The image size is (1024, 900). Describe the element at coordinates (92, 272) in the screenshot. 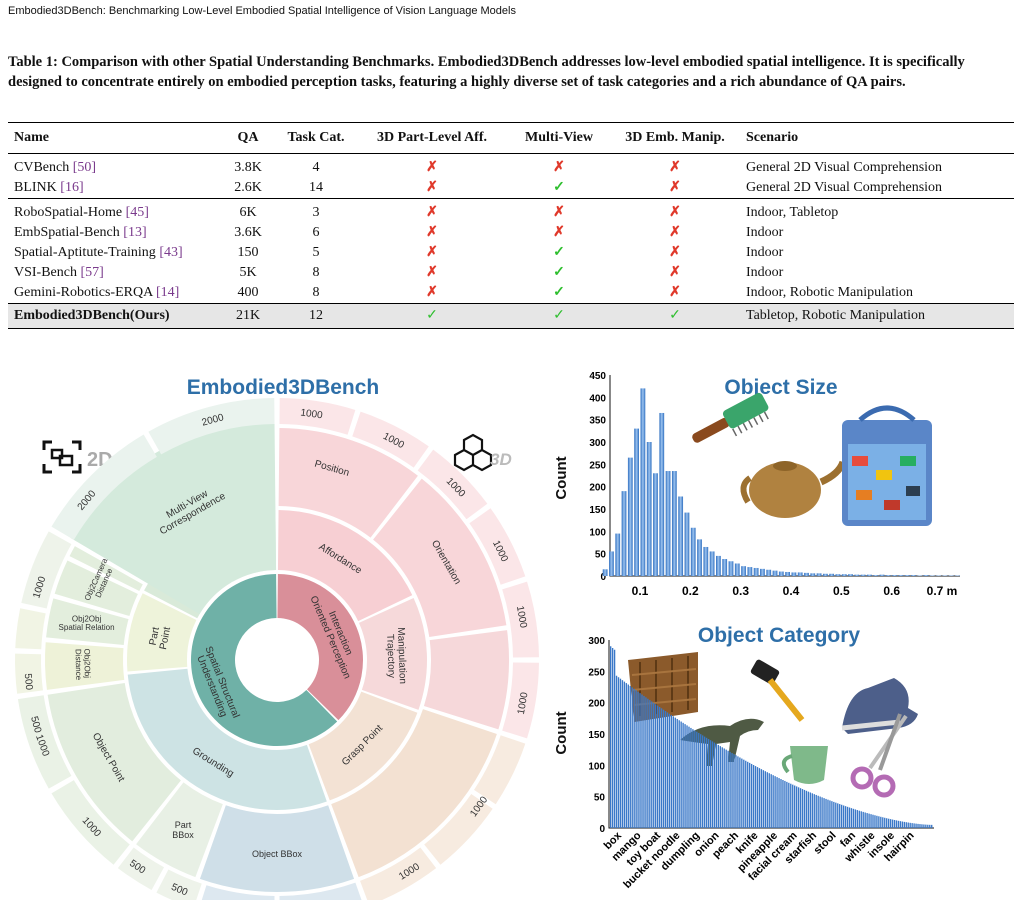

I see `citation-link: [57]` at that location.